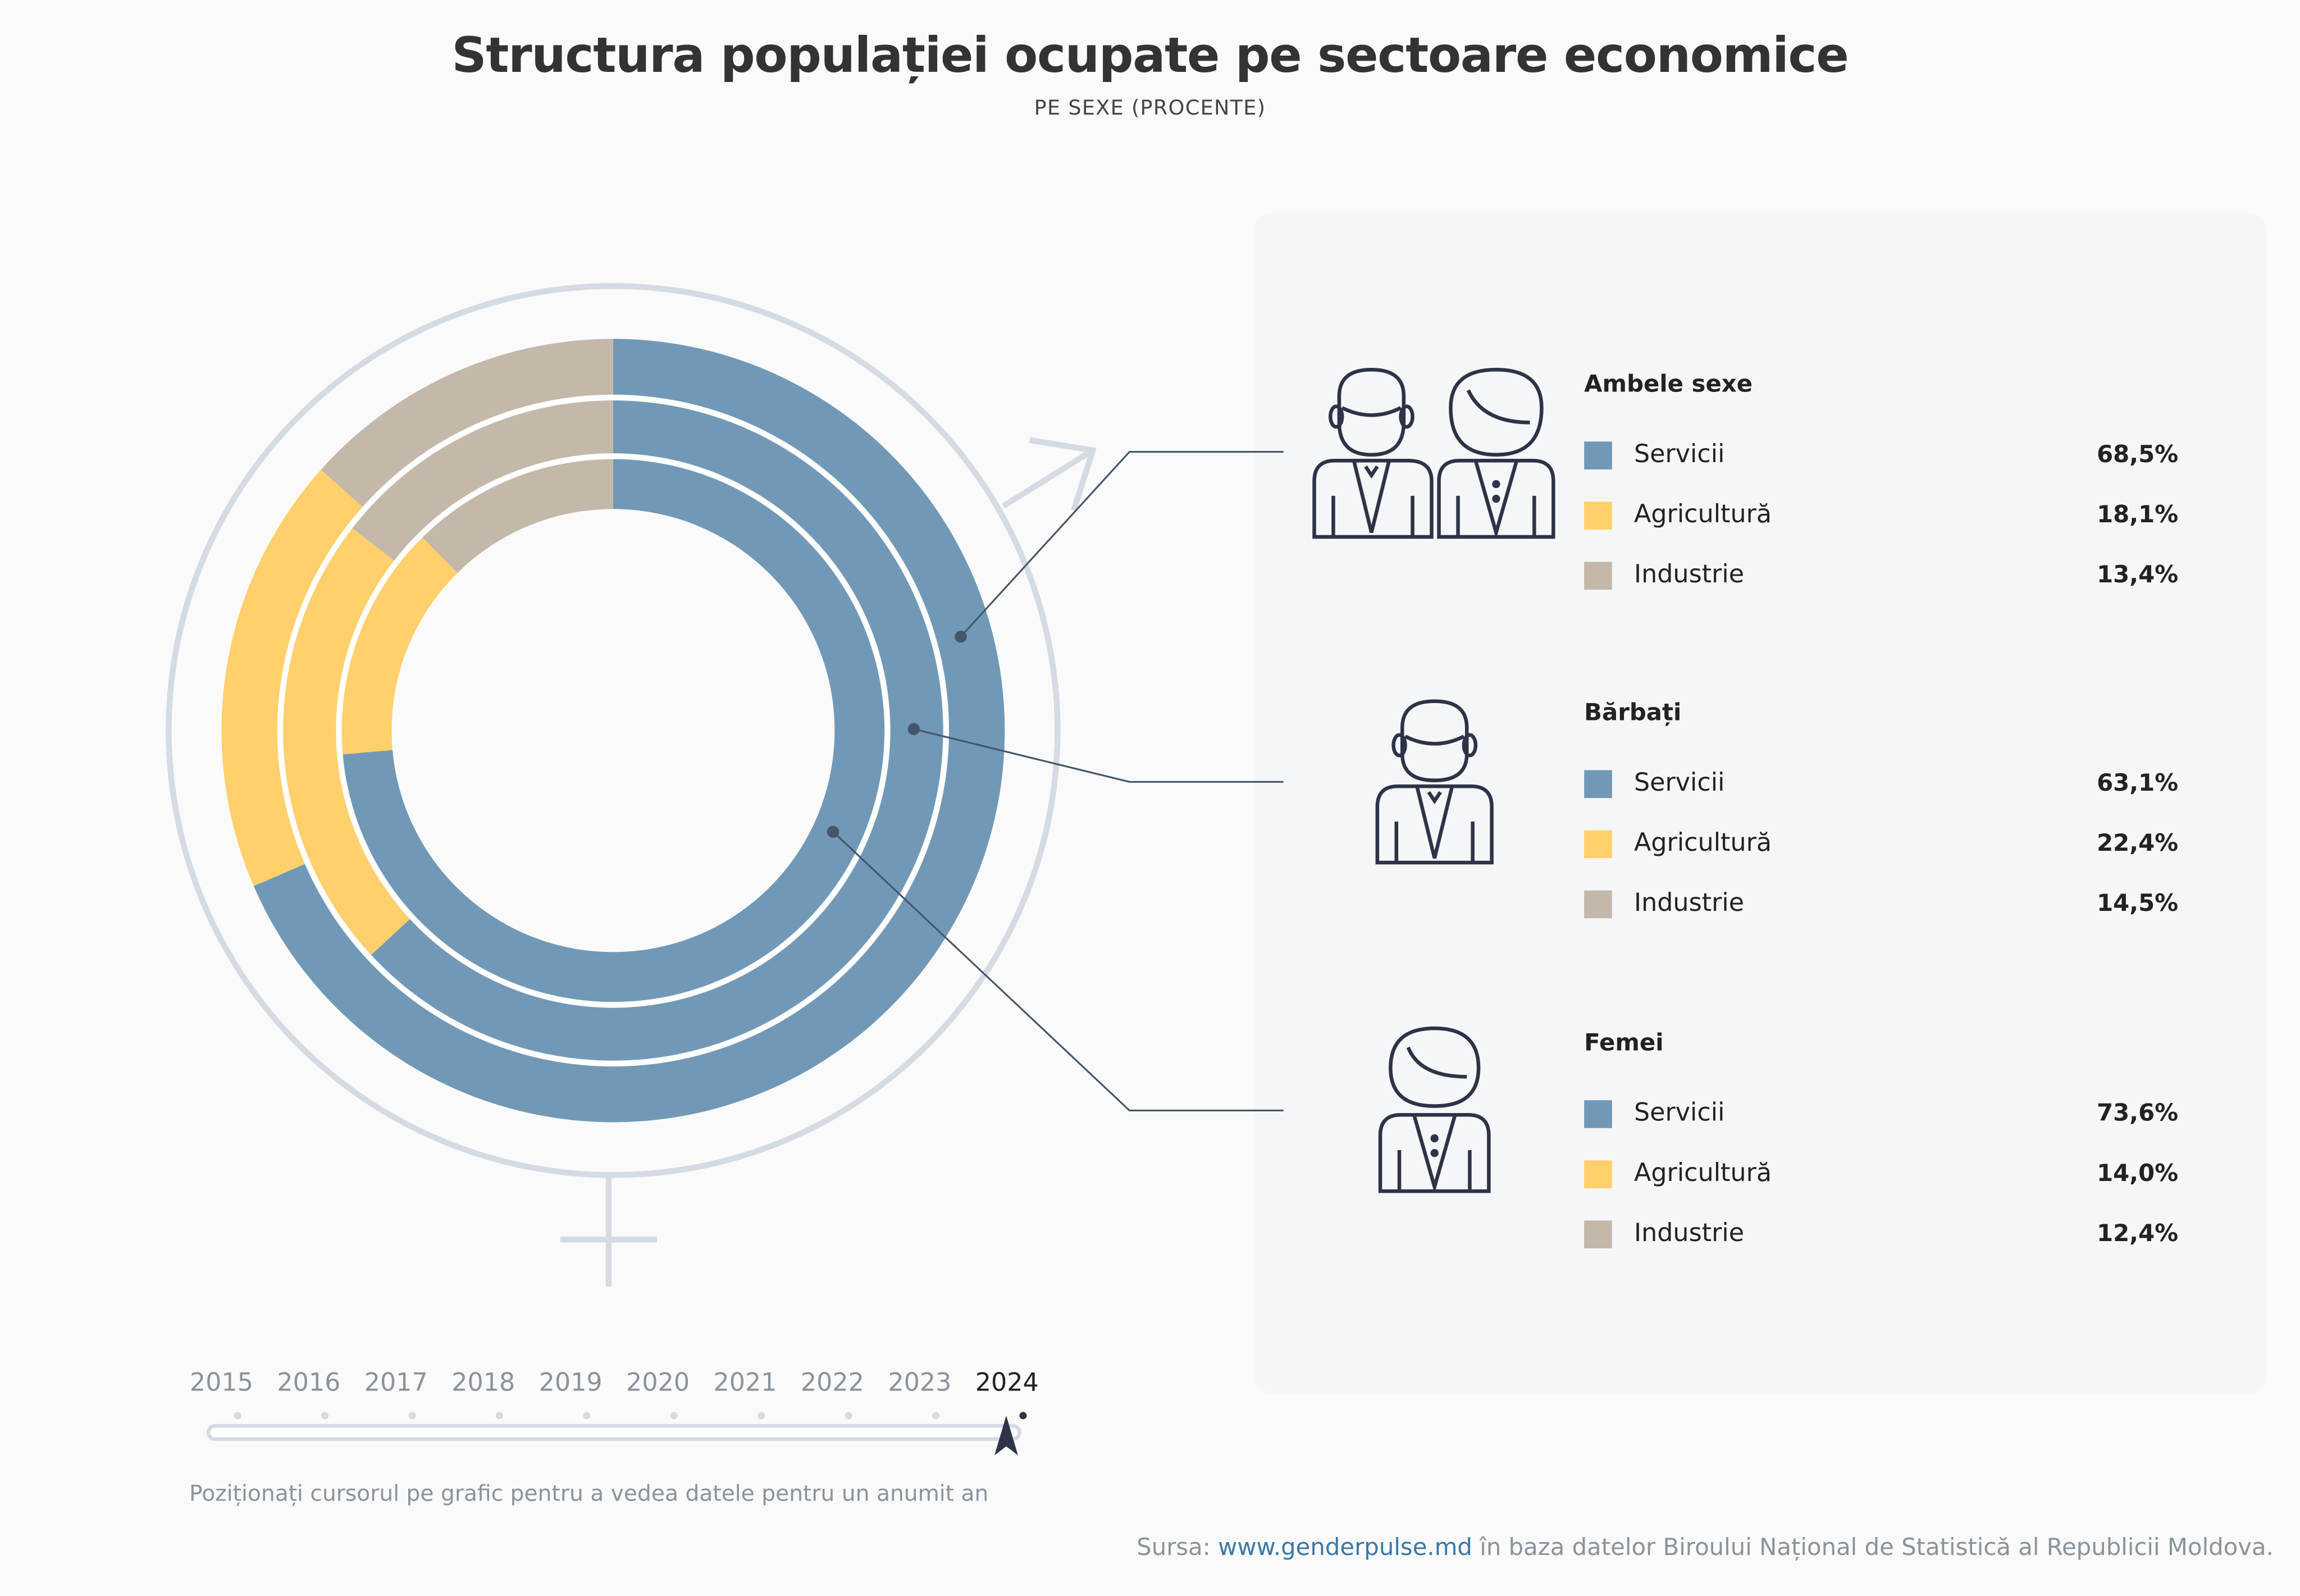 The image size is (2300, 1596). I want to click on source-prefix: Sursa:, so click(1174, 1547).